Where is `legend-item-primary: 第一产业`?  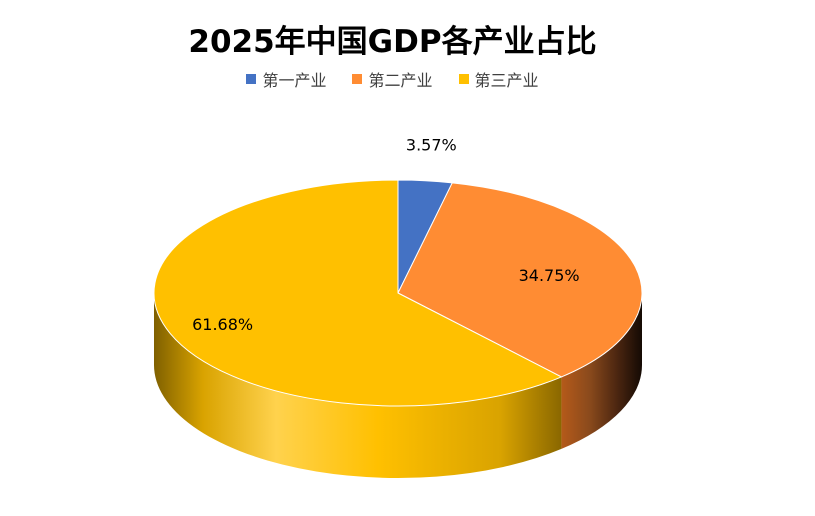
legend-item-primary: 第一产业 is located at coordinates (286, 79).